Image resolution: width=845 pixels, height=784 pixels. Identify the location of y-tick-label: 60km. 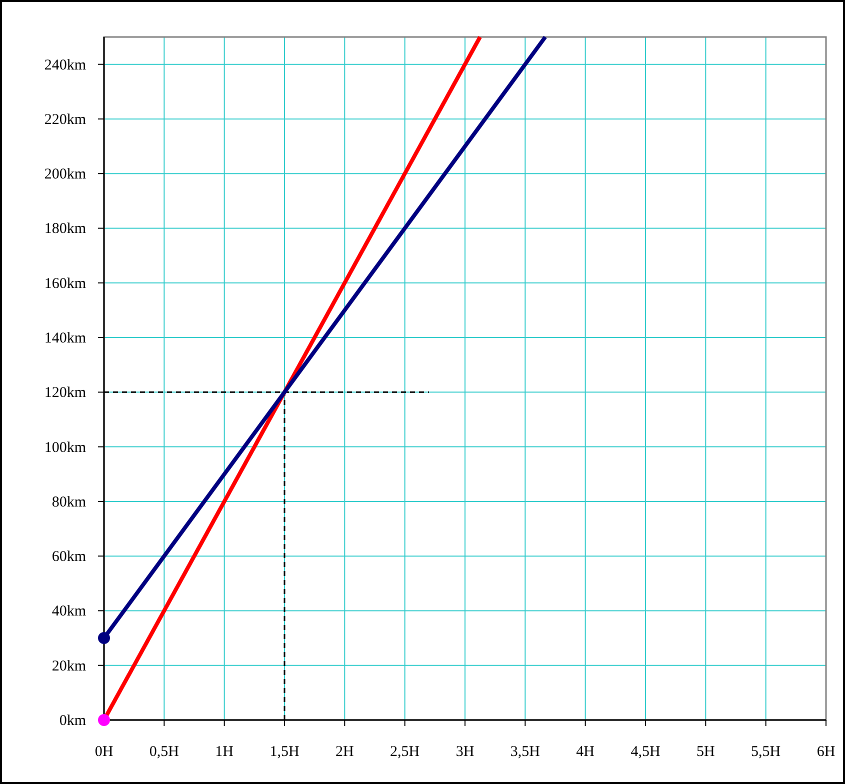
(69, 557).